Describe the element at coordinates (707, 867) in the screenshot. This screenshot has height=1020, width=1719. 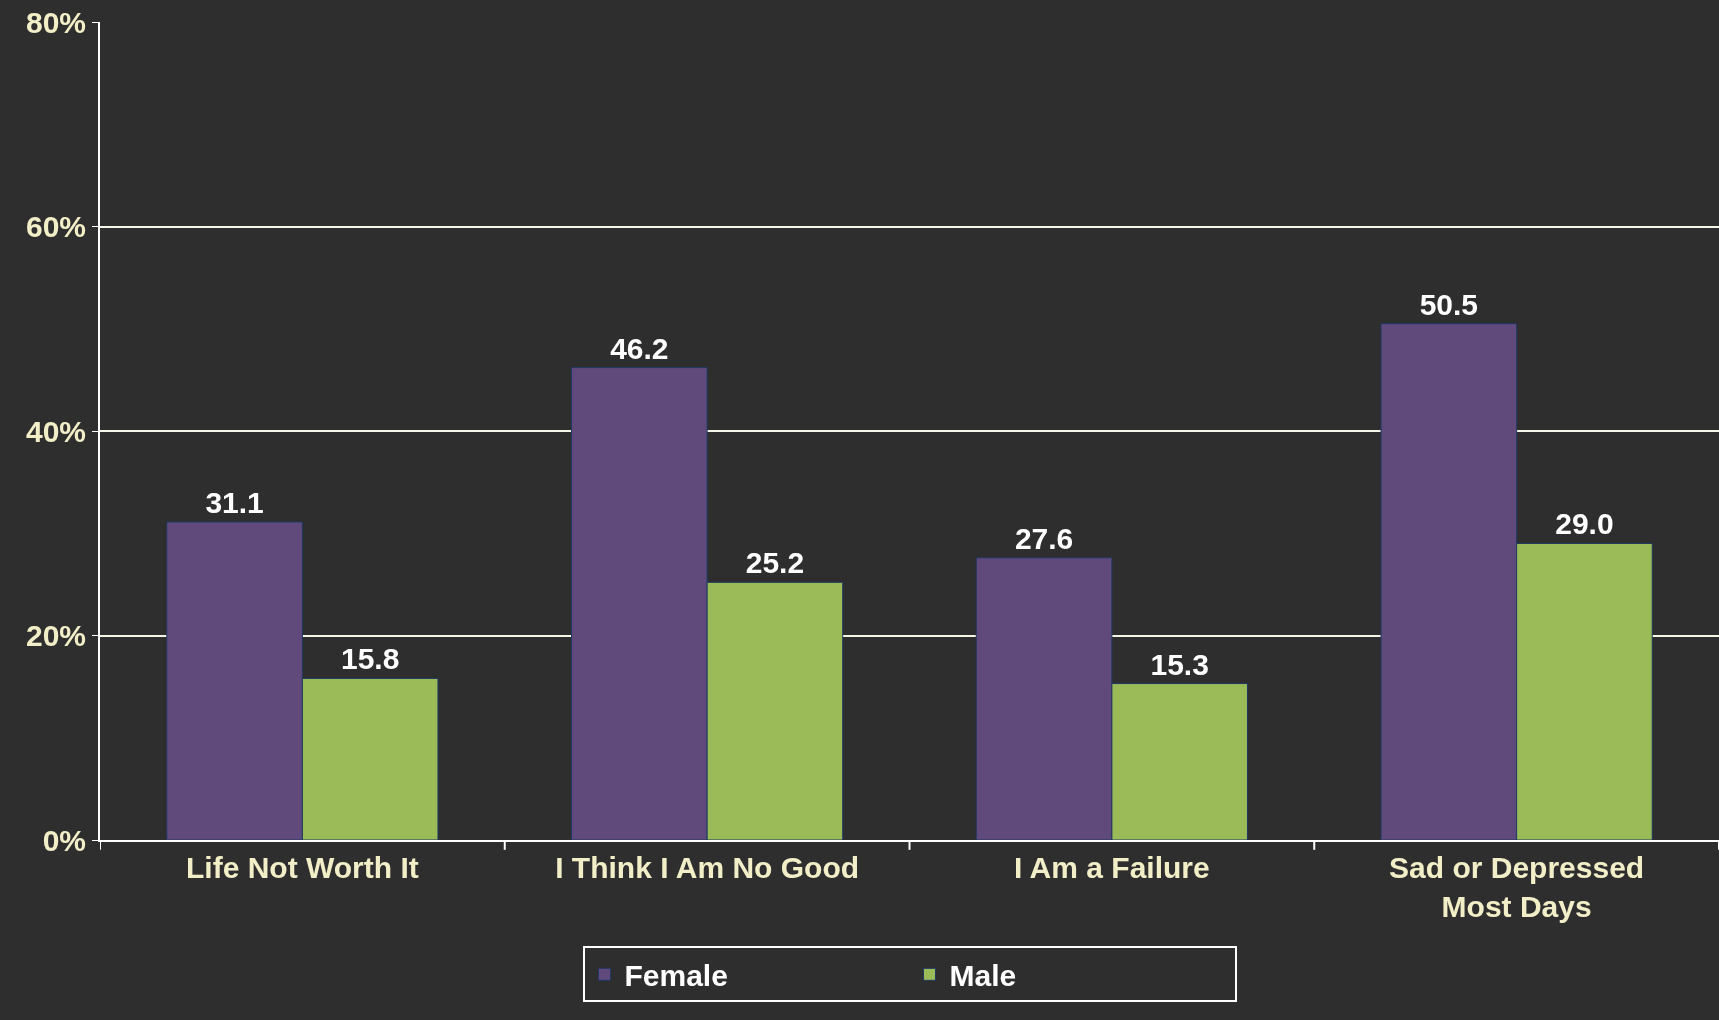
I see `x-tick-label: I Think I Am No Good` at that location.